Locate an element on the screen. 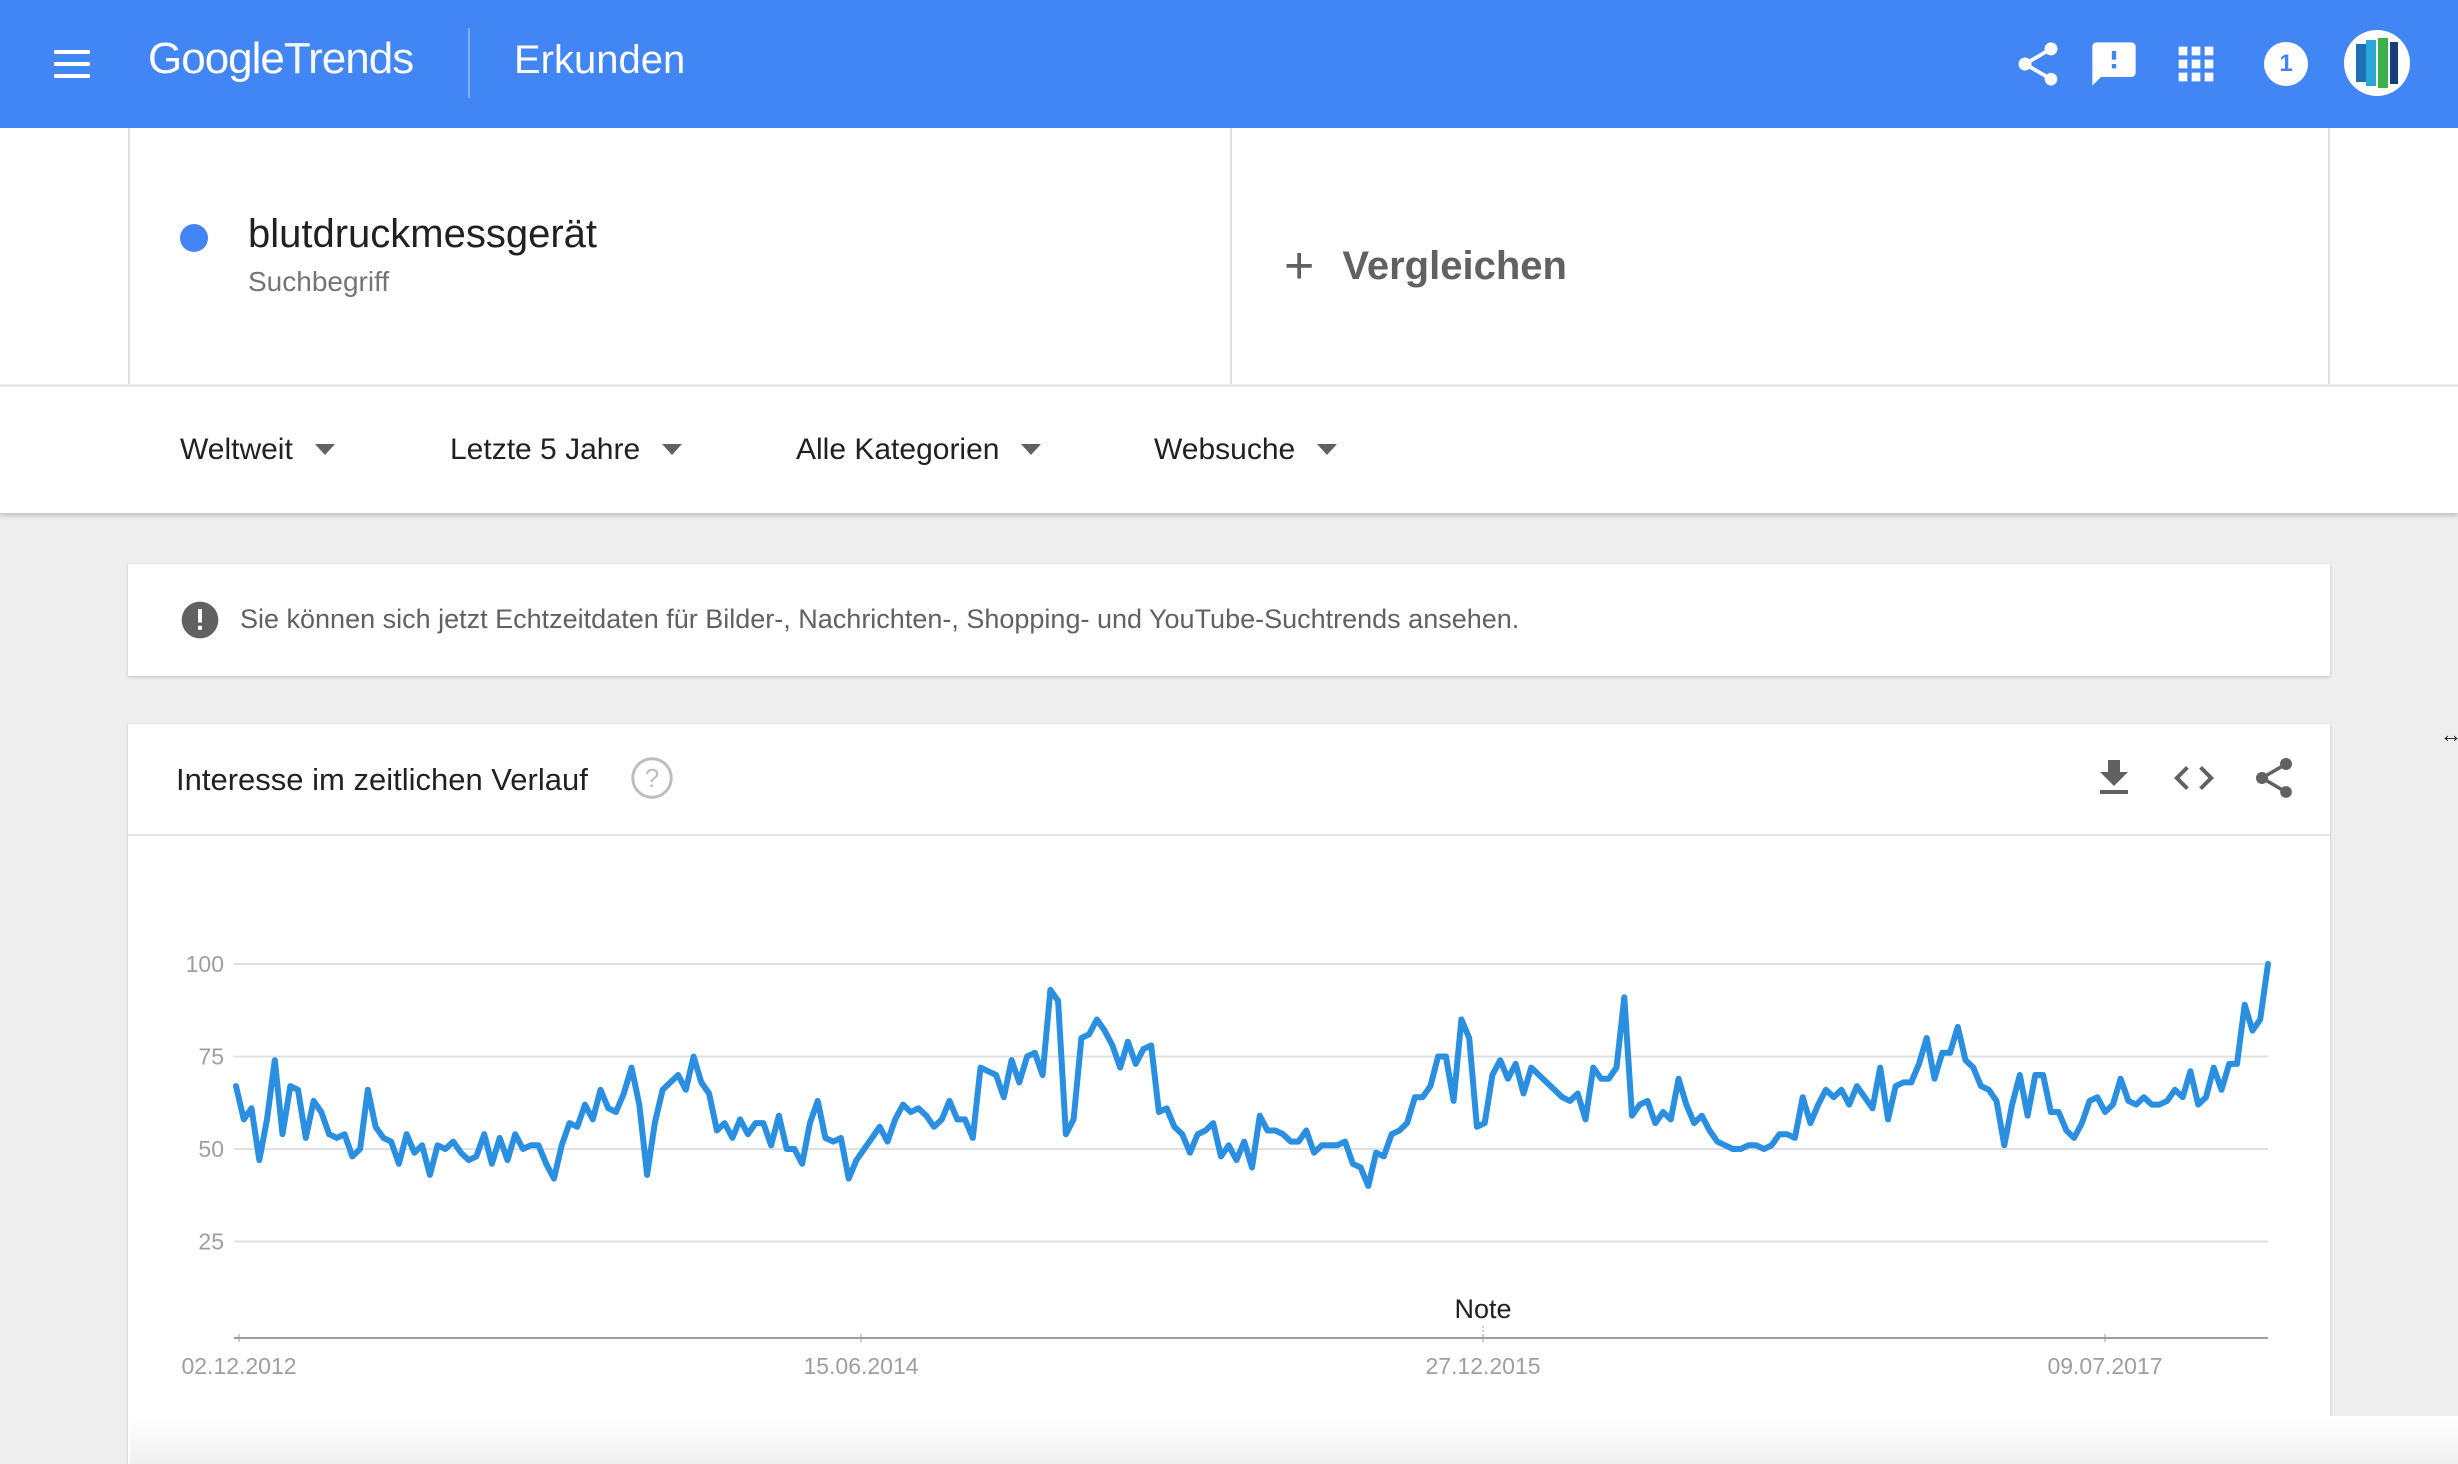 The width and height of the screenshot is (2458, 1464). series-group is located at coordinates (1252, 1075).